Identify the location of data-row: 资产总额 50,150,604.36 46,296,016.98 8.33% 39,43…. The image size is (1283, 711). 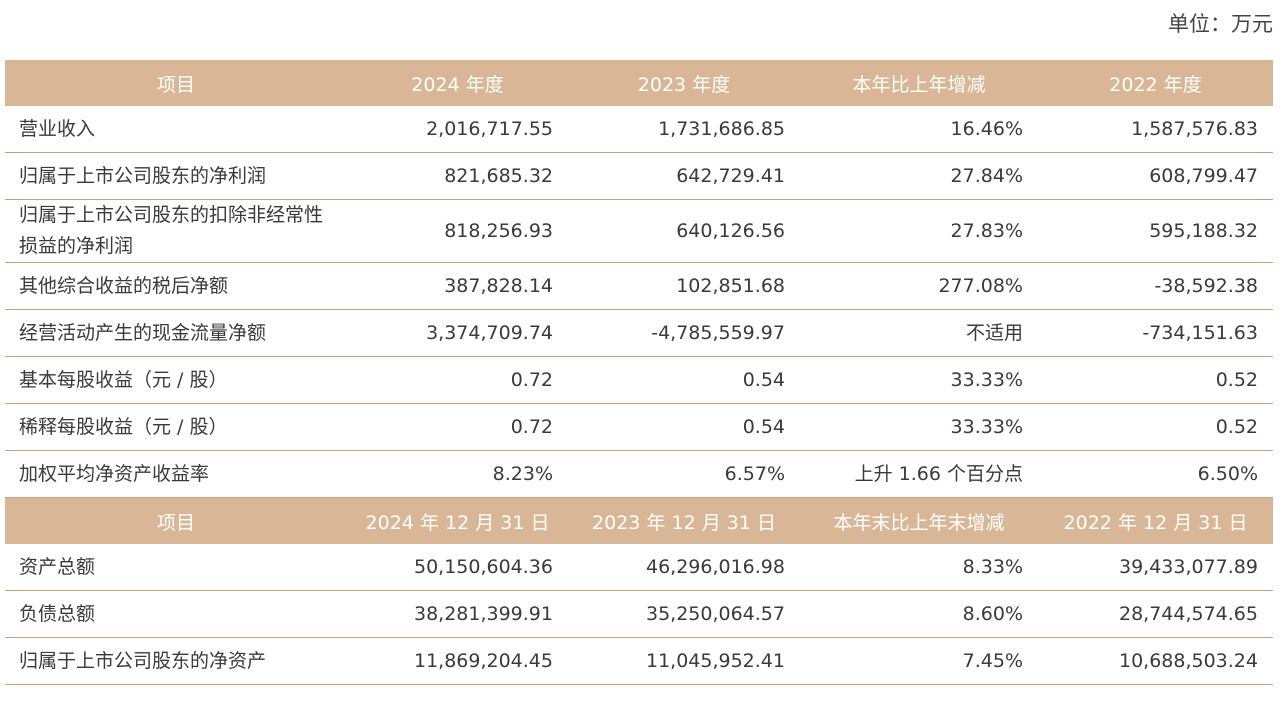
(639, 567).